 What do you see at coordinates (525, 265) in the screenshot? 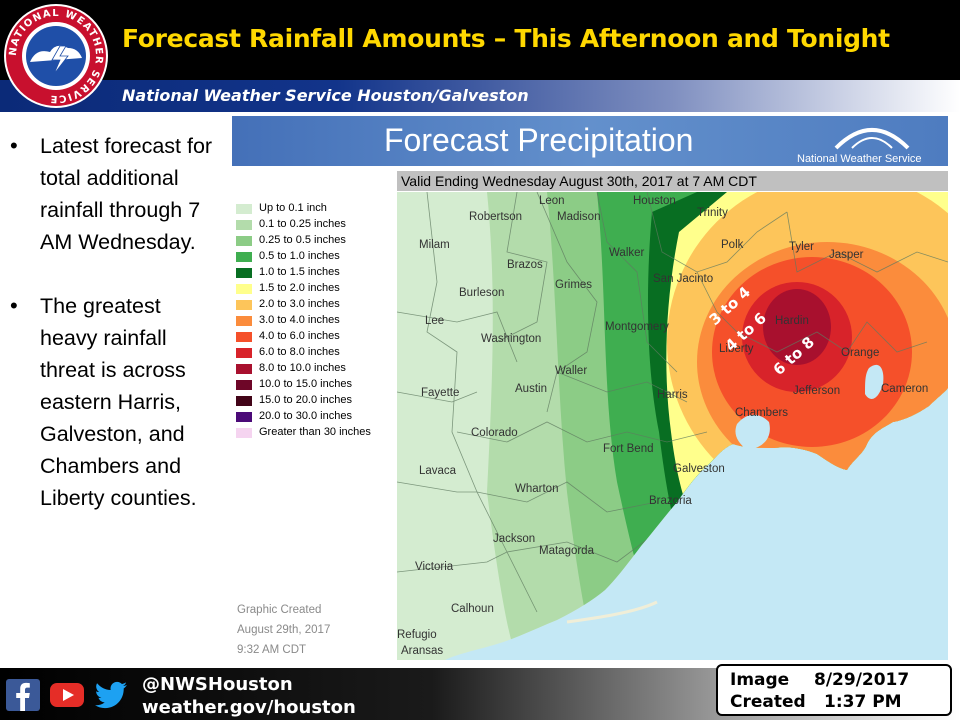
I see `county-label: Brazos` at bounding box center [525, 265].